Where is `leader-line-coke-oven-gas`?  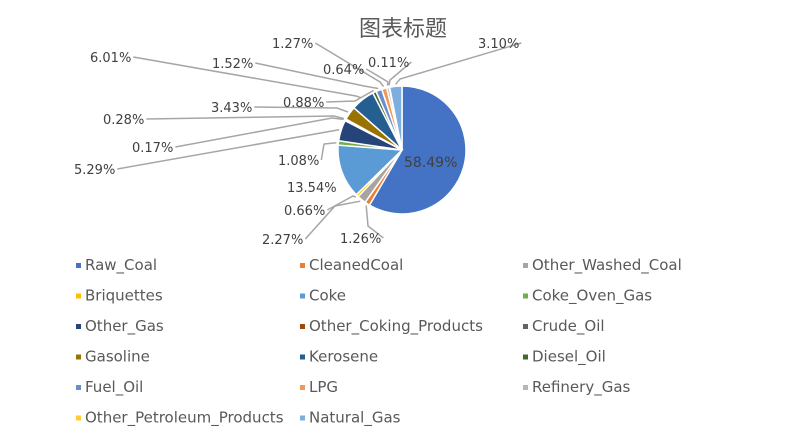 leader-line-coke-oven-gas is located at coordinates (328, 151).